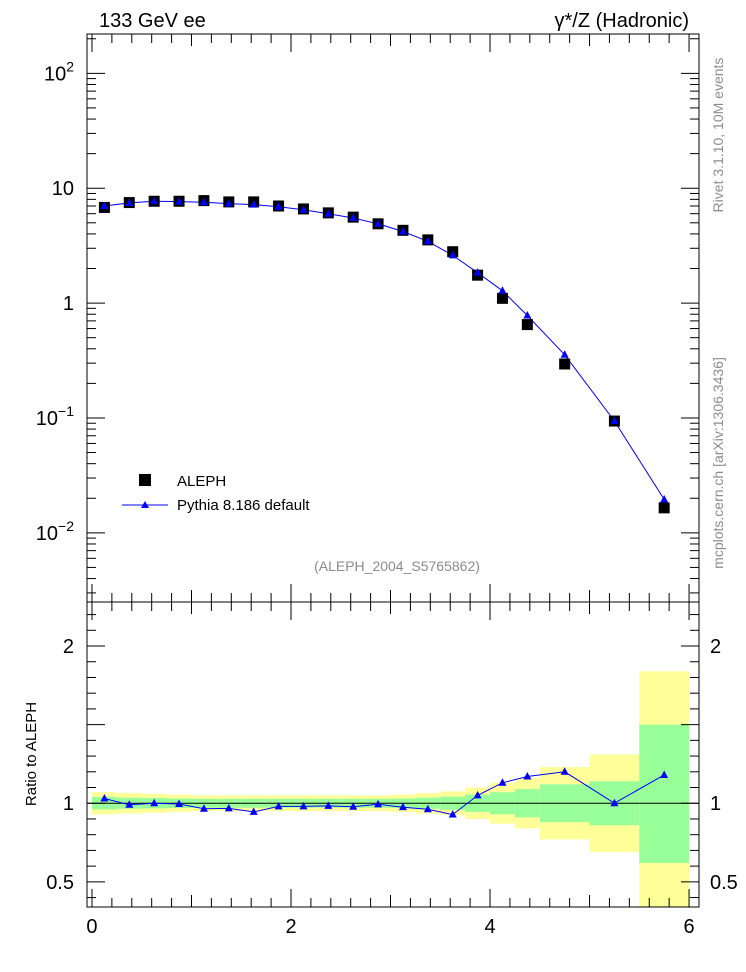  Describe the element at coordinates (622, 21) in the screenshot. I see `header-right-label: γ*/Z (Hadronic)` at that location.